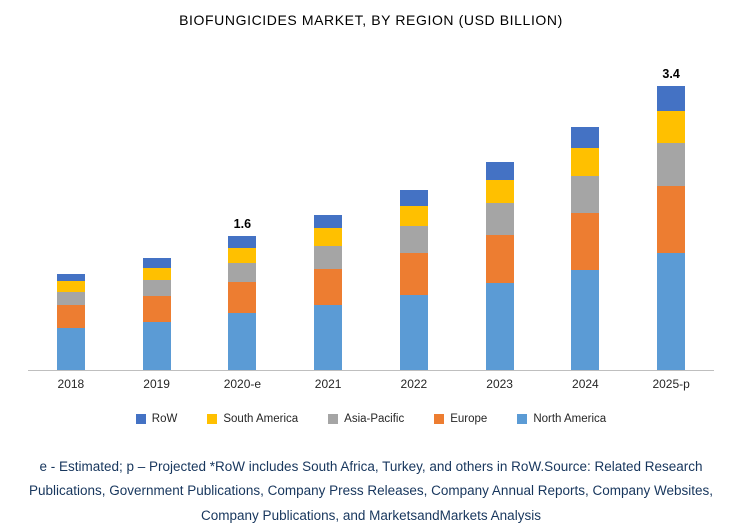 The height and width of the screenshot is (529, 742). What do you see at coordinates (522, 419) in the screenshot?
I see `legend-swatch-north-america` at bounding box center [522, 419].